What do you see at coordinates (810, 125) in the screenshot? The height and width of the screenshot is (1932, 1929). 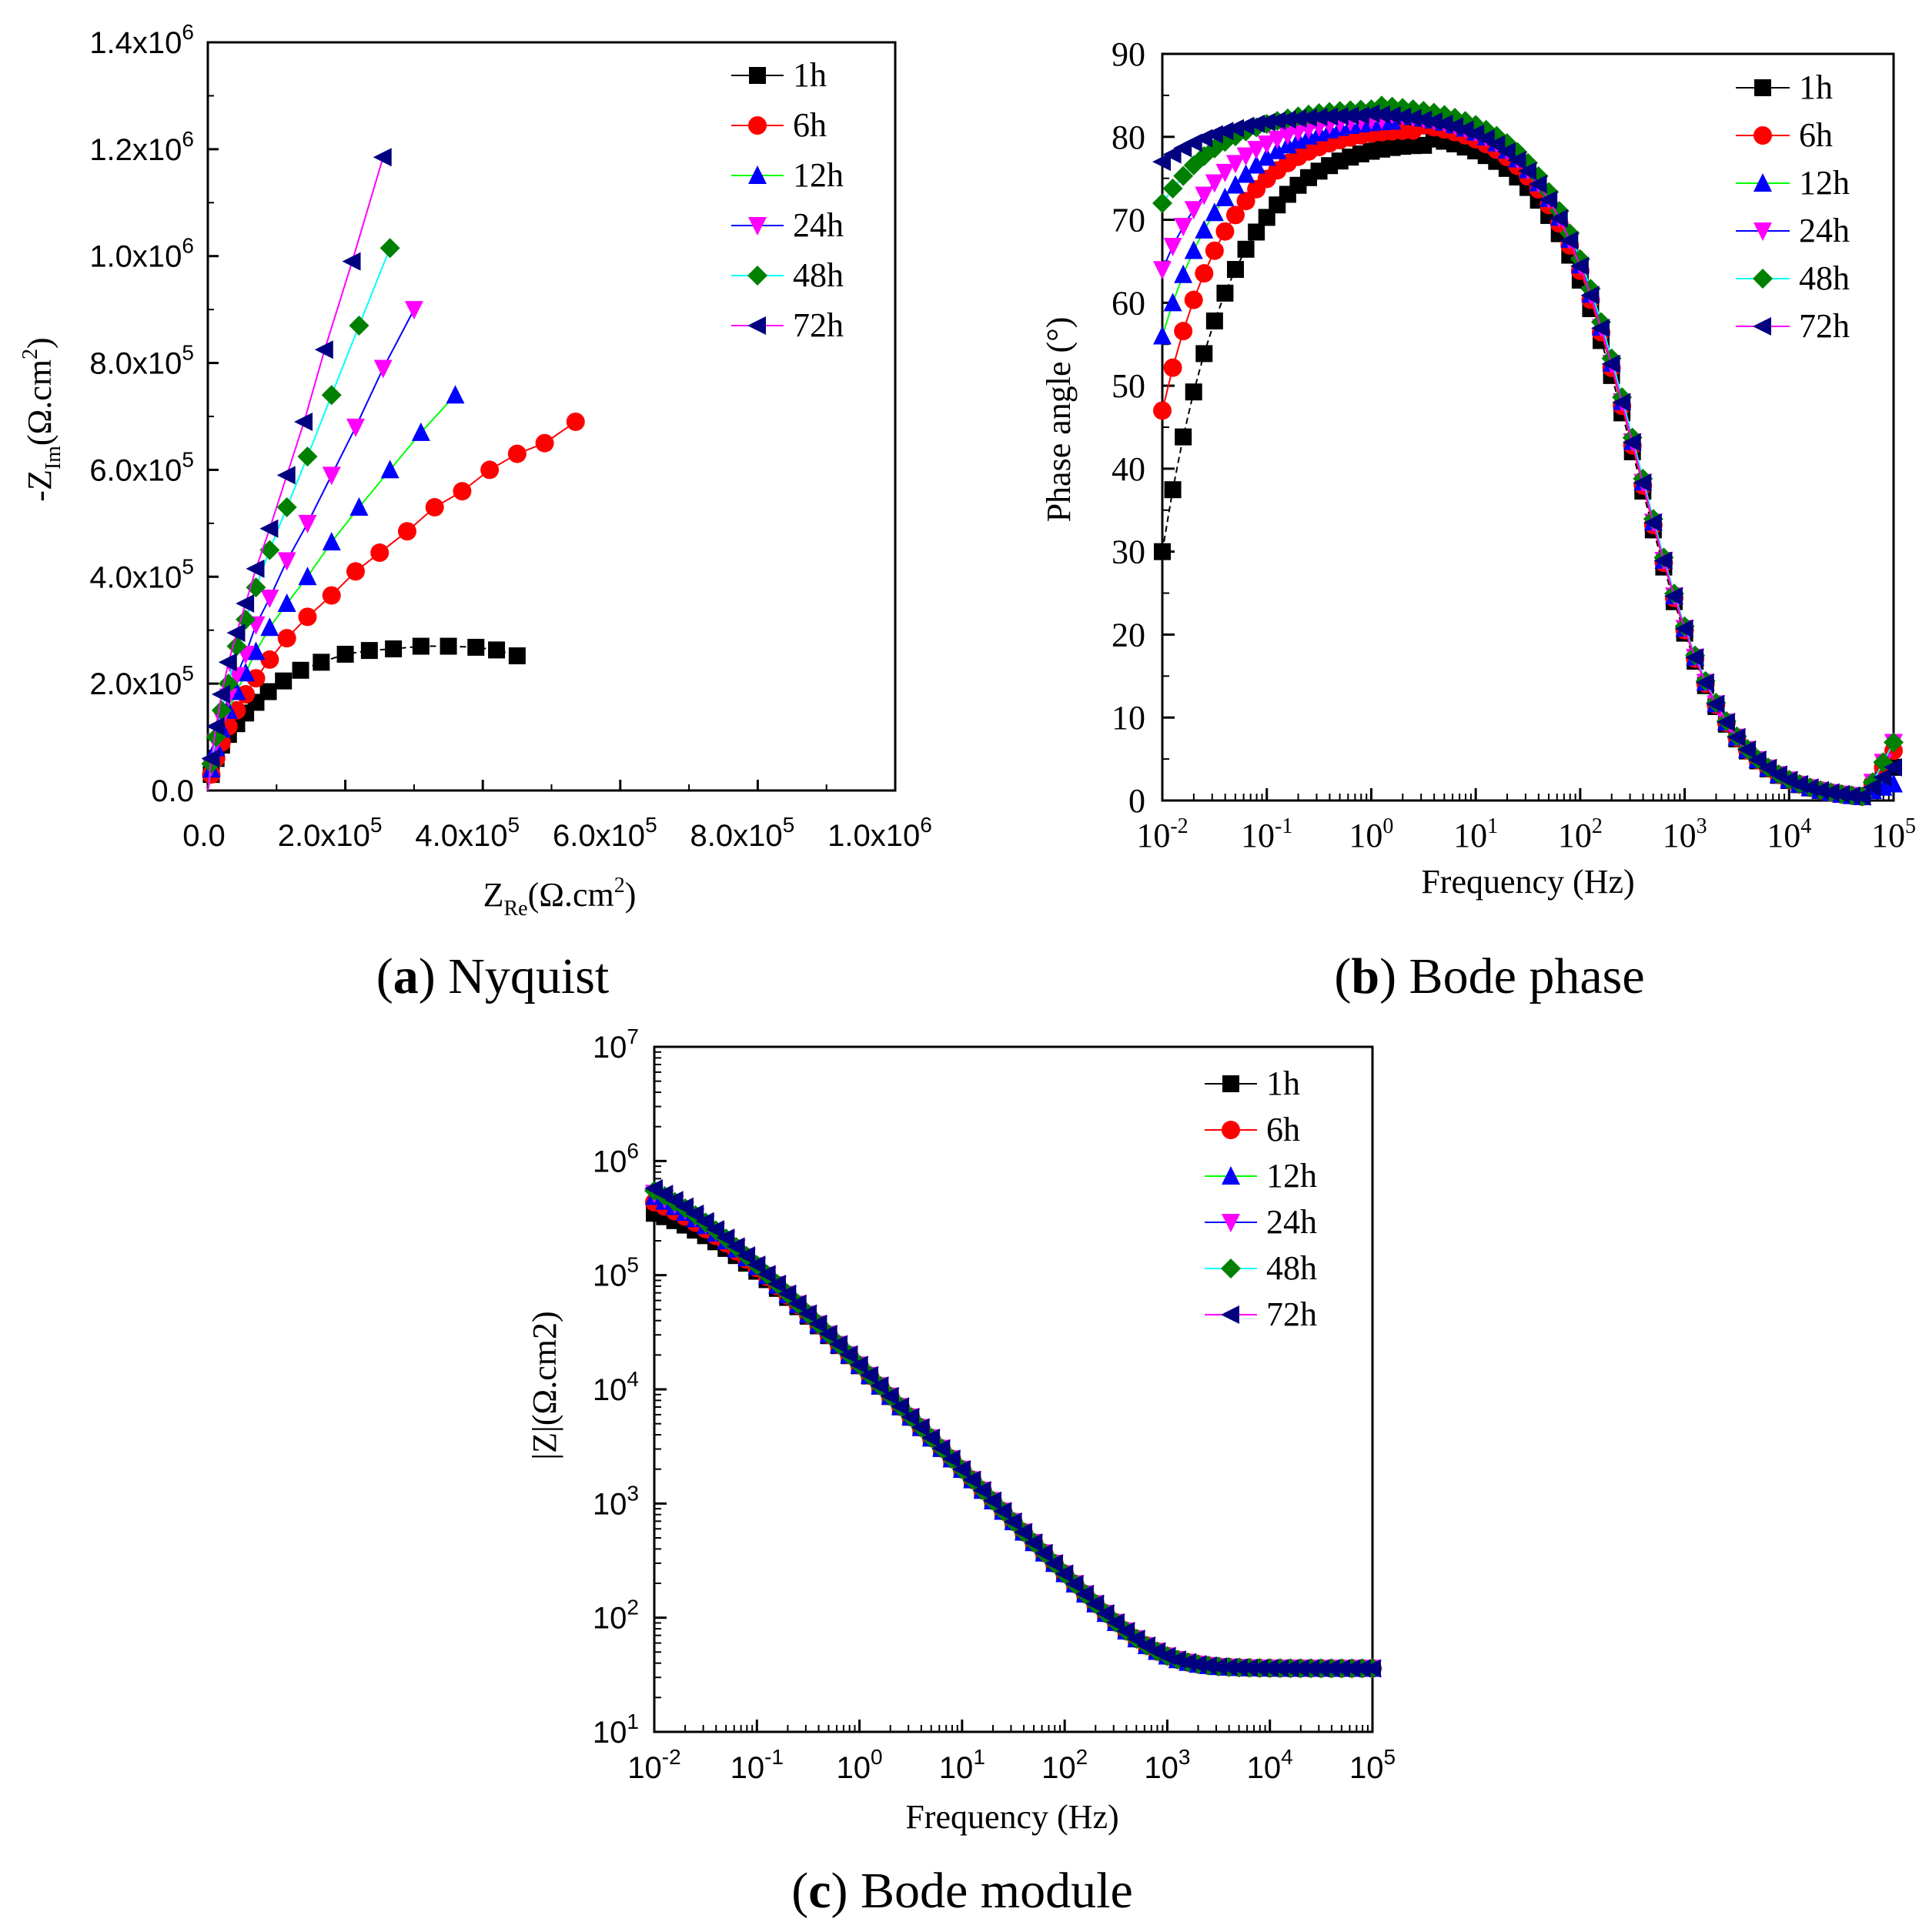 I see `legend-label-6h: 6h` at bounding box center [810, 125].